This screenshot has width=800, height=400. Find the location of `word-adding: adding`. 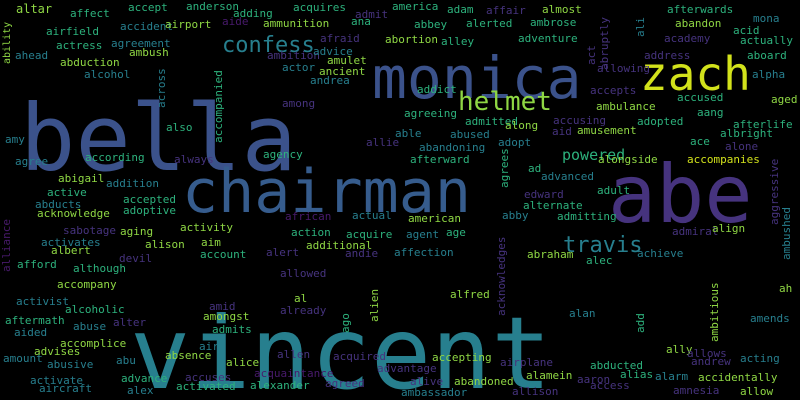

word-adding: adding is located at coordinates (253, 13).